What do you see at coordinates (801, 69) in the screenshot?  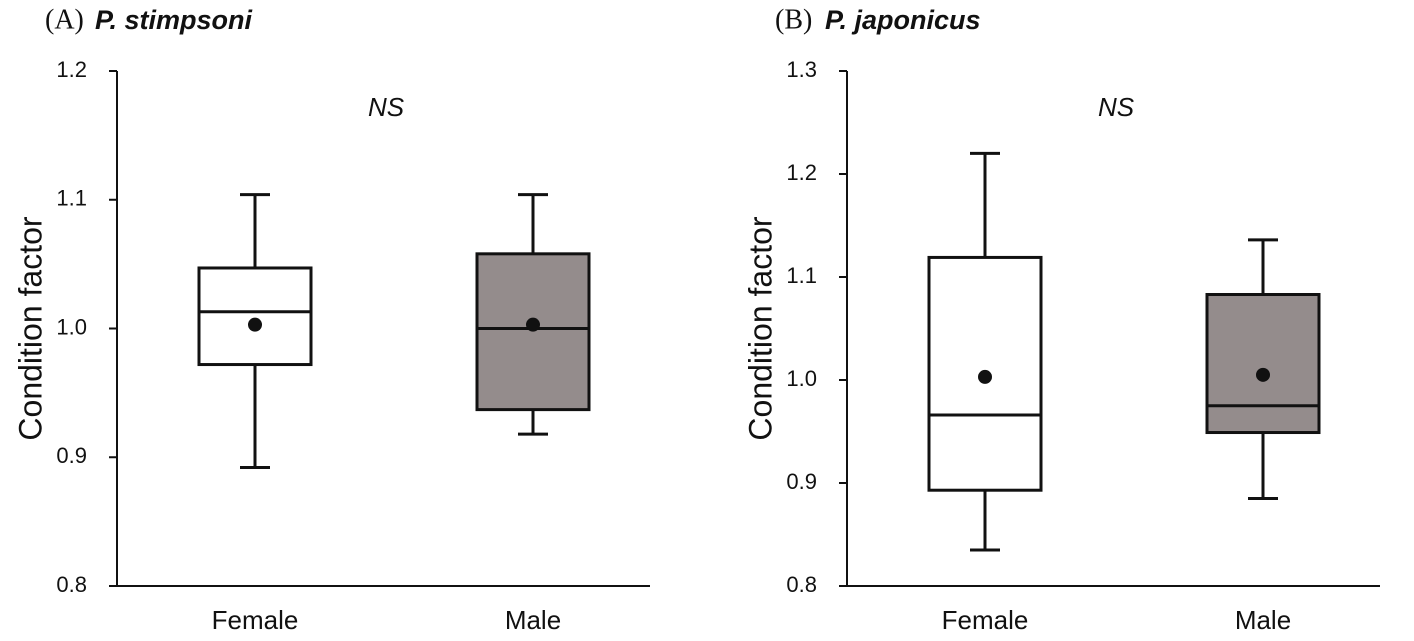 I see `y-tick-label: 1.3` at bounding box center [801, 69].